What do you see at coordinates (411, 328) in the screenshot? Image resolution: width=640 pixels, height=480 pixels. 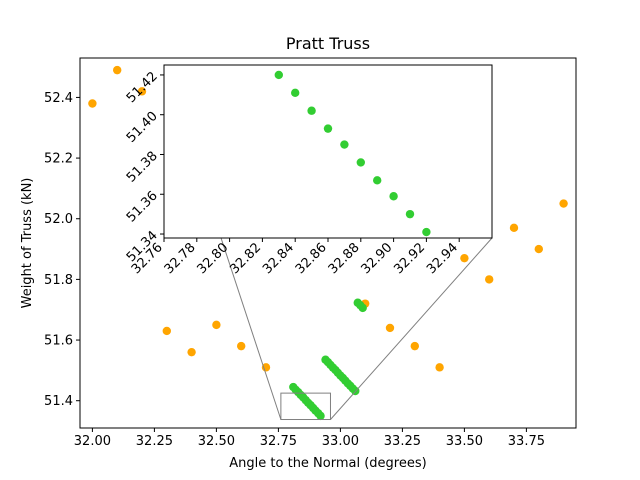 I see `zoom-connector-right` at bounding box center [411, 328].